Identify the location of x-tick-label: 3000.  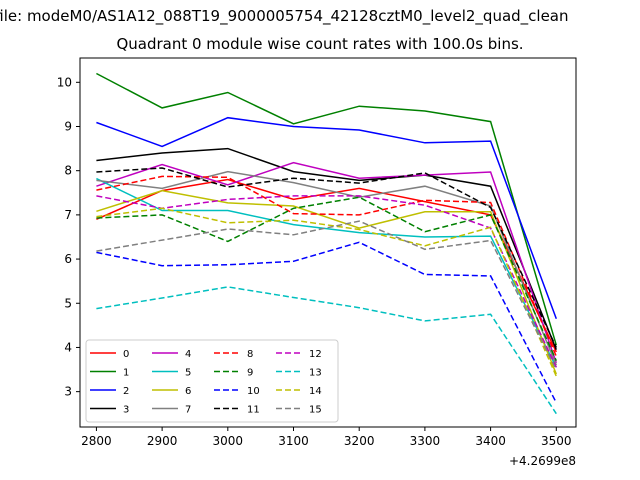
(228, 441).